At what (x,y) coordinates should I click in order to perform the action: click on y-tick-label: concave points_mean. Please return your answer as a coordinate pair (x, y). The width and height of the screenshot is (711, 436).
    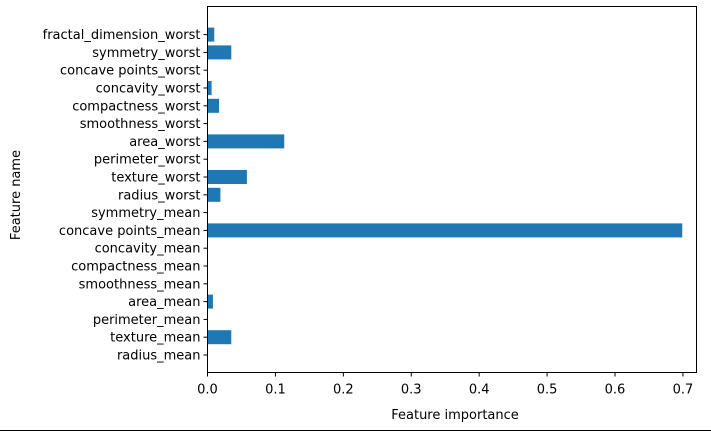
    Looking at the image, I should click on (130, 231).